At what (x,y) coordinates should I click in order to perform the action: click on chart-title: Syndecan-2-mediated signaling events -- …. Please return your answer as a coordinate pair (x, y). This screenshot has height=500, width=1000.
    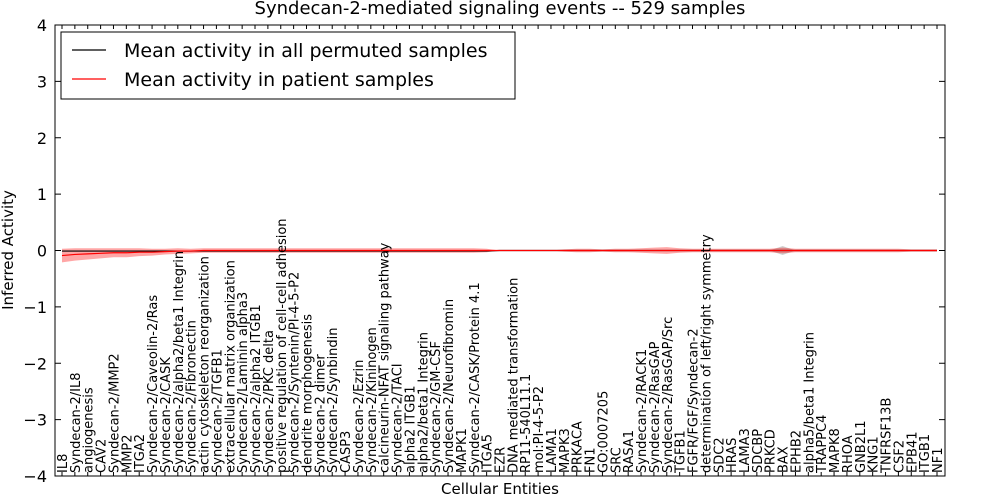
    Looking at the image, I should click on (500, 9).